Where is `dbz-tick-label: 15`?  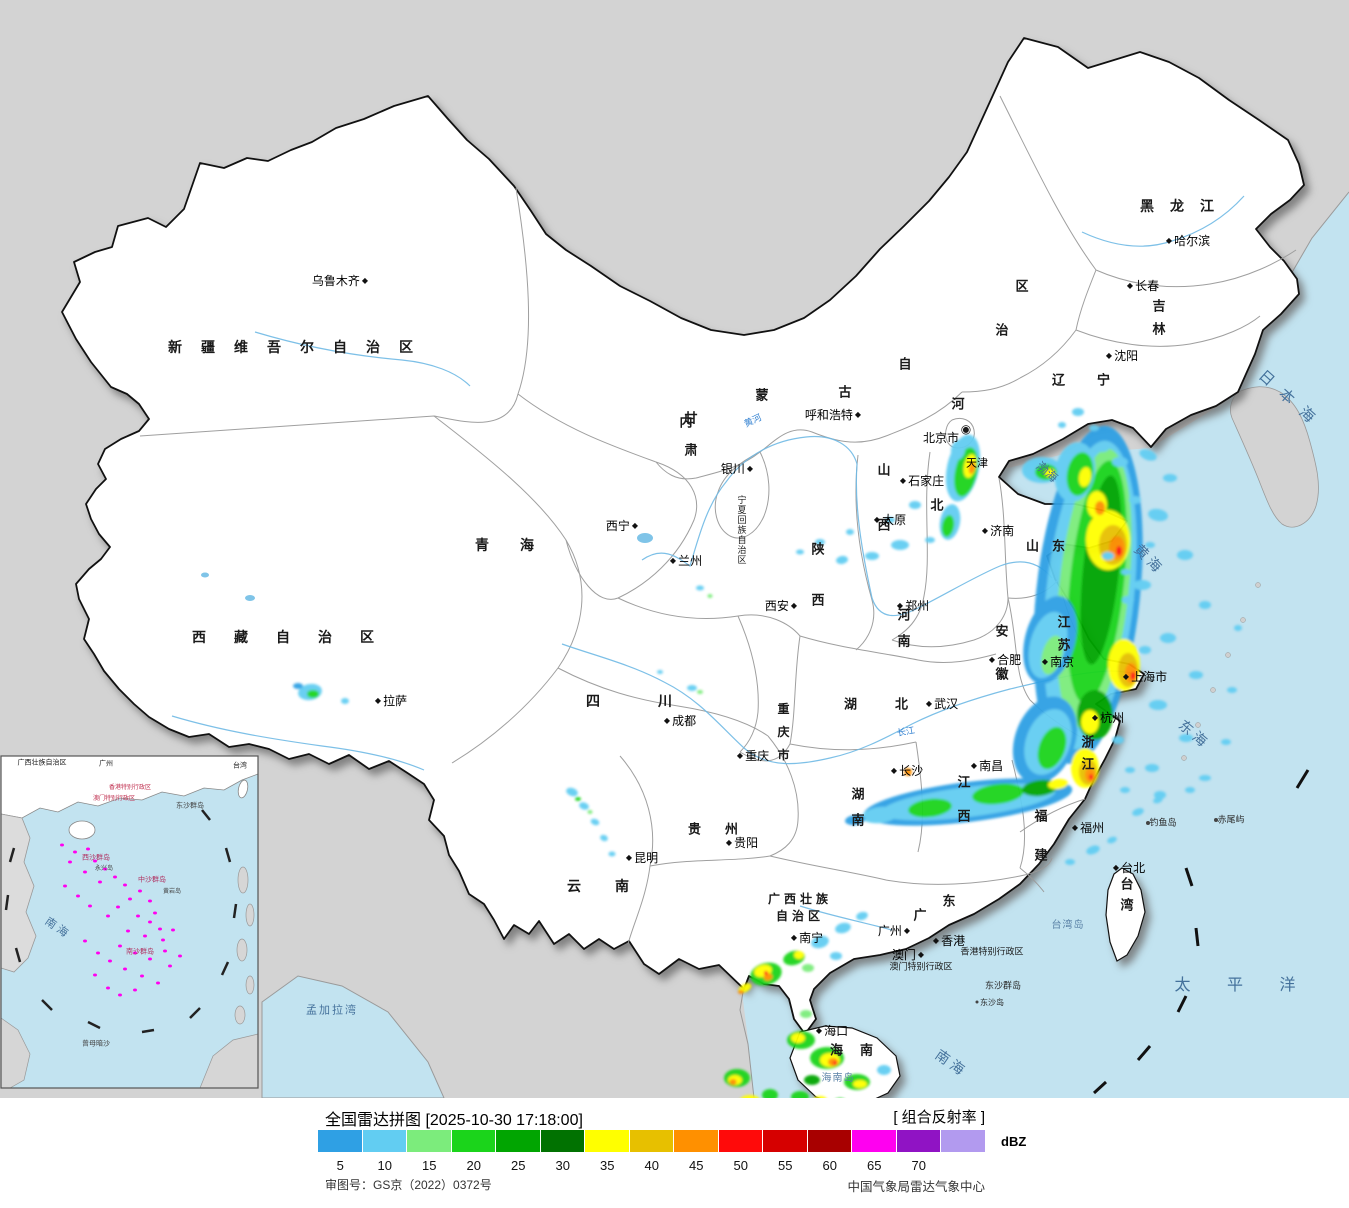 dbz-tick-label: 15 is located at coordinates (429, 1165).